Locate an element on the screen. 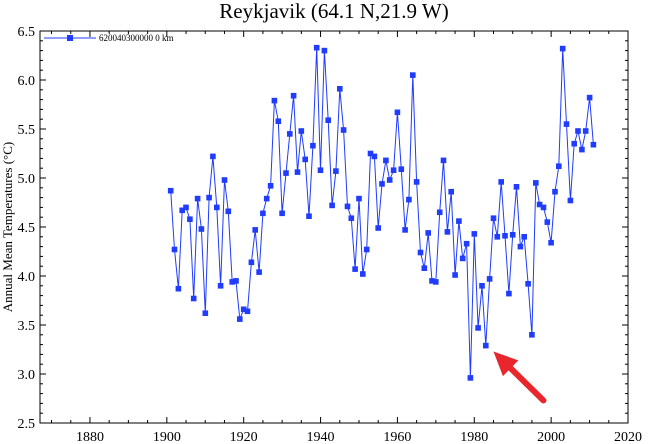 The width and height of the screenshot is (648, 444). y-tick-label: 2.5 is located at coordinates (27, 424).